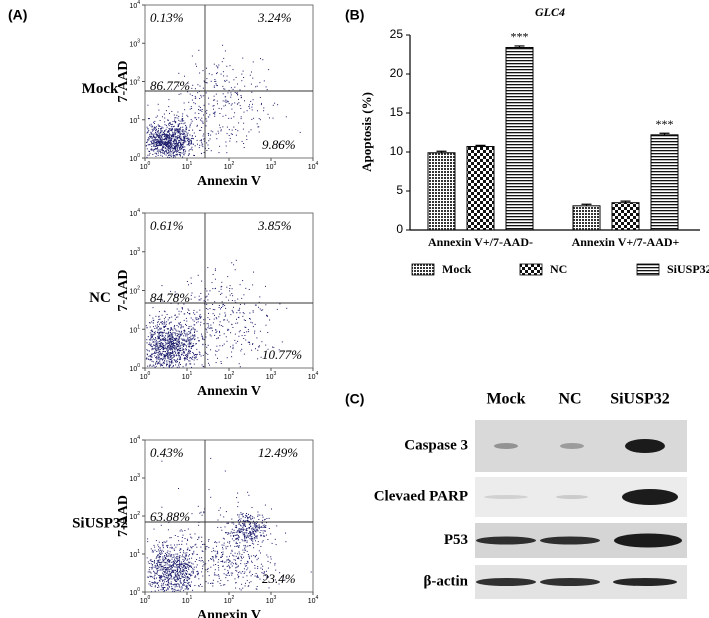 The height and width of the screenshot is (618, 709). Describe the element at coordinates (170, 85) in the screenshot. I see `quadrant-percent: 86.77%` at that location.